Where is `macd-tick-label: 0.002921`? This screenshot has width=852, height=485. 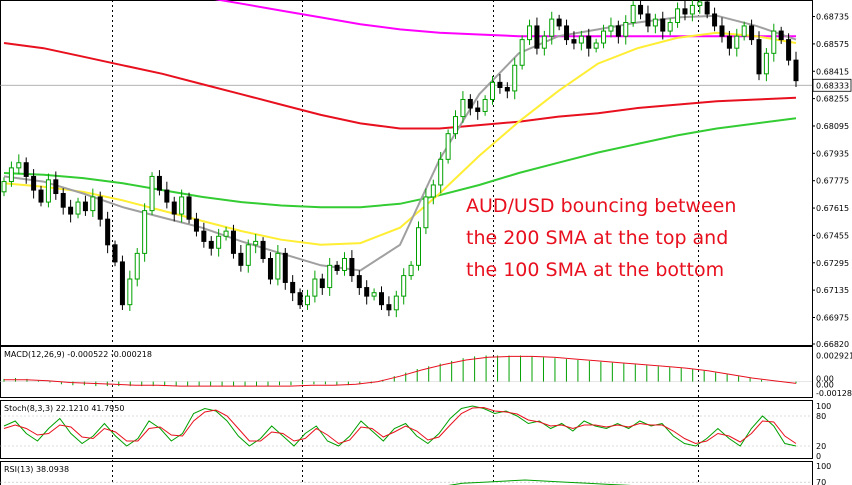
macd-tick-label: 0.002921 is located at coordinates (834, 355).